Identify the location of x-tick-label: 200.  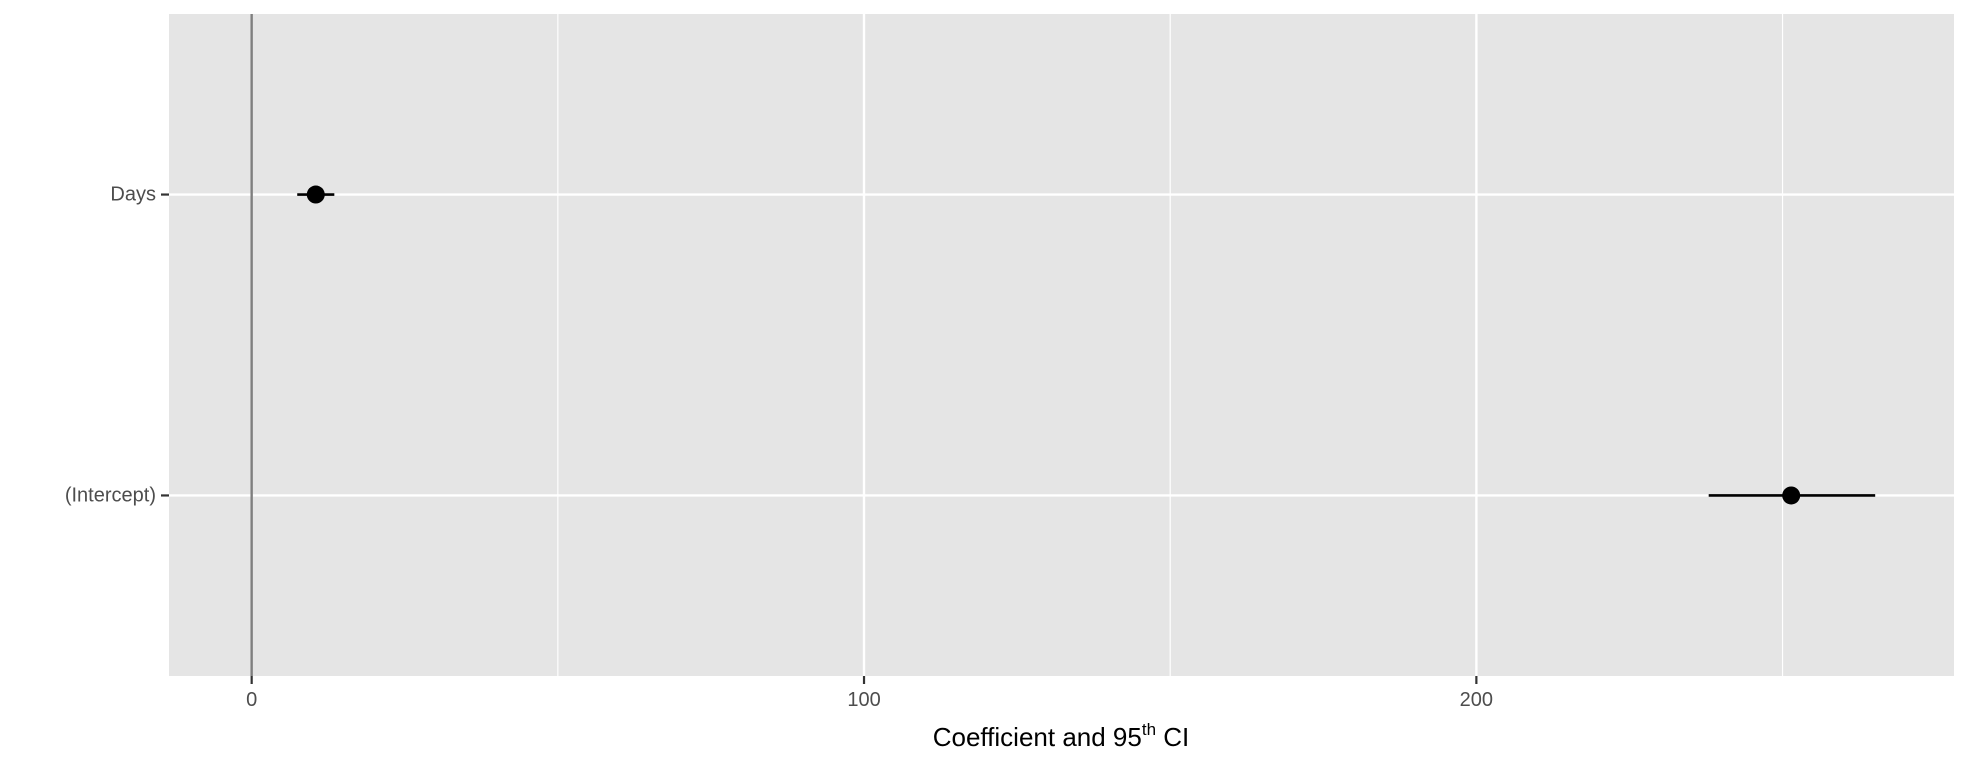
(1476, 700).